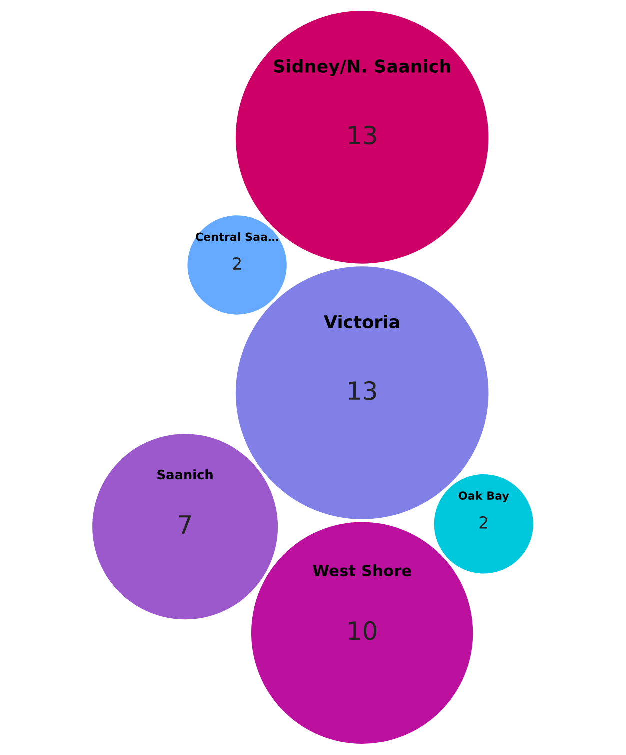 The width and height of the screenshot is (626, 755). I want to click on category-label: Saanich, so click(185, 475).